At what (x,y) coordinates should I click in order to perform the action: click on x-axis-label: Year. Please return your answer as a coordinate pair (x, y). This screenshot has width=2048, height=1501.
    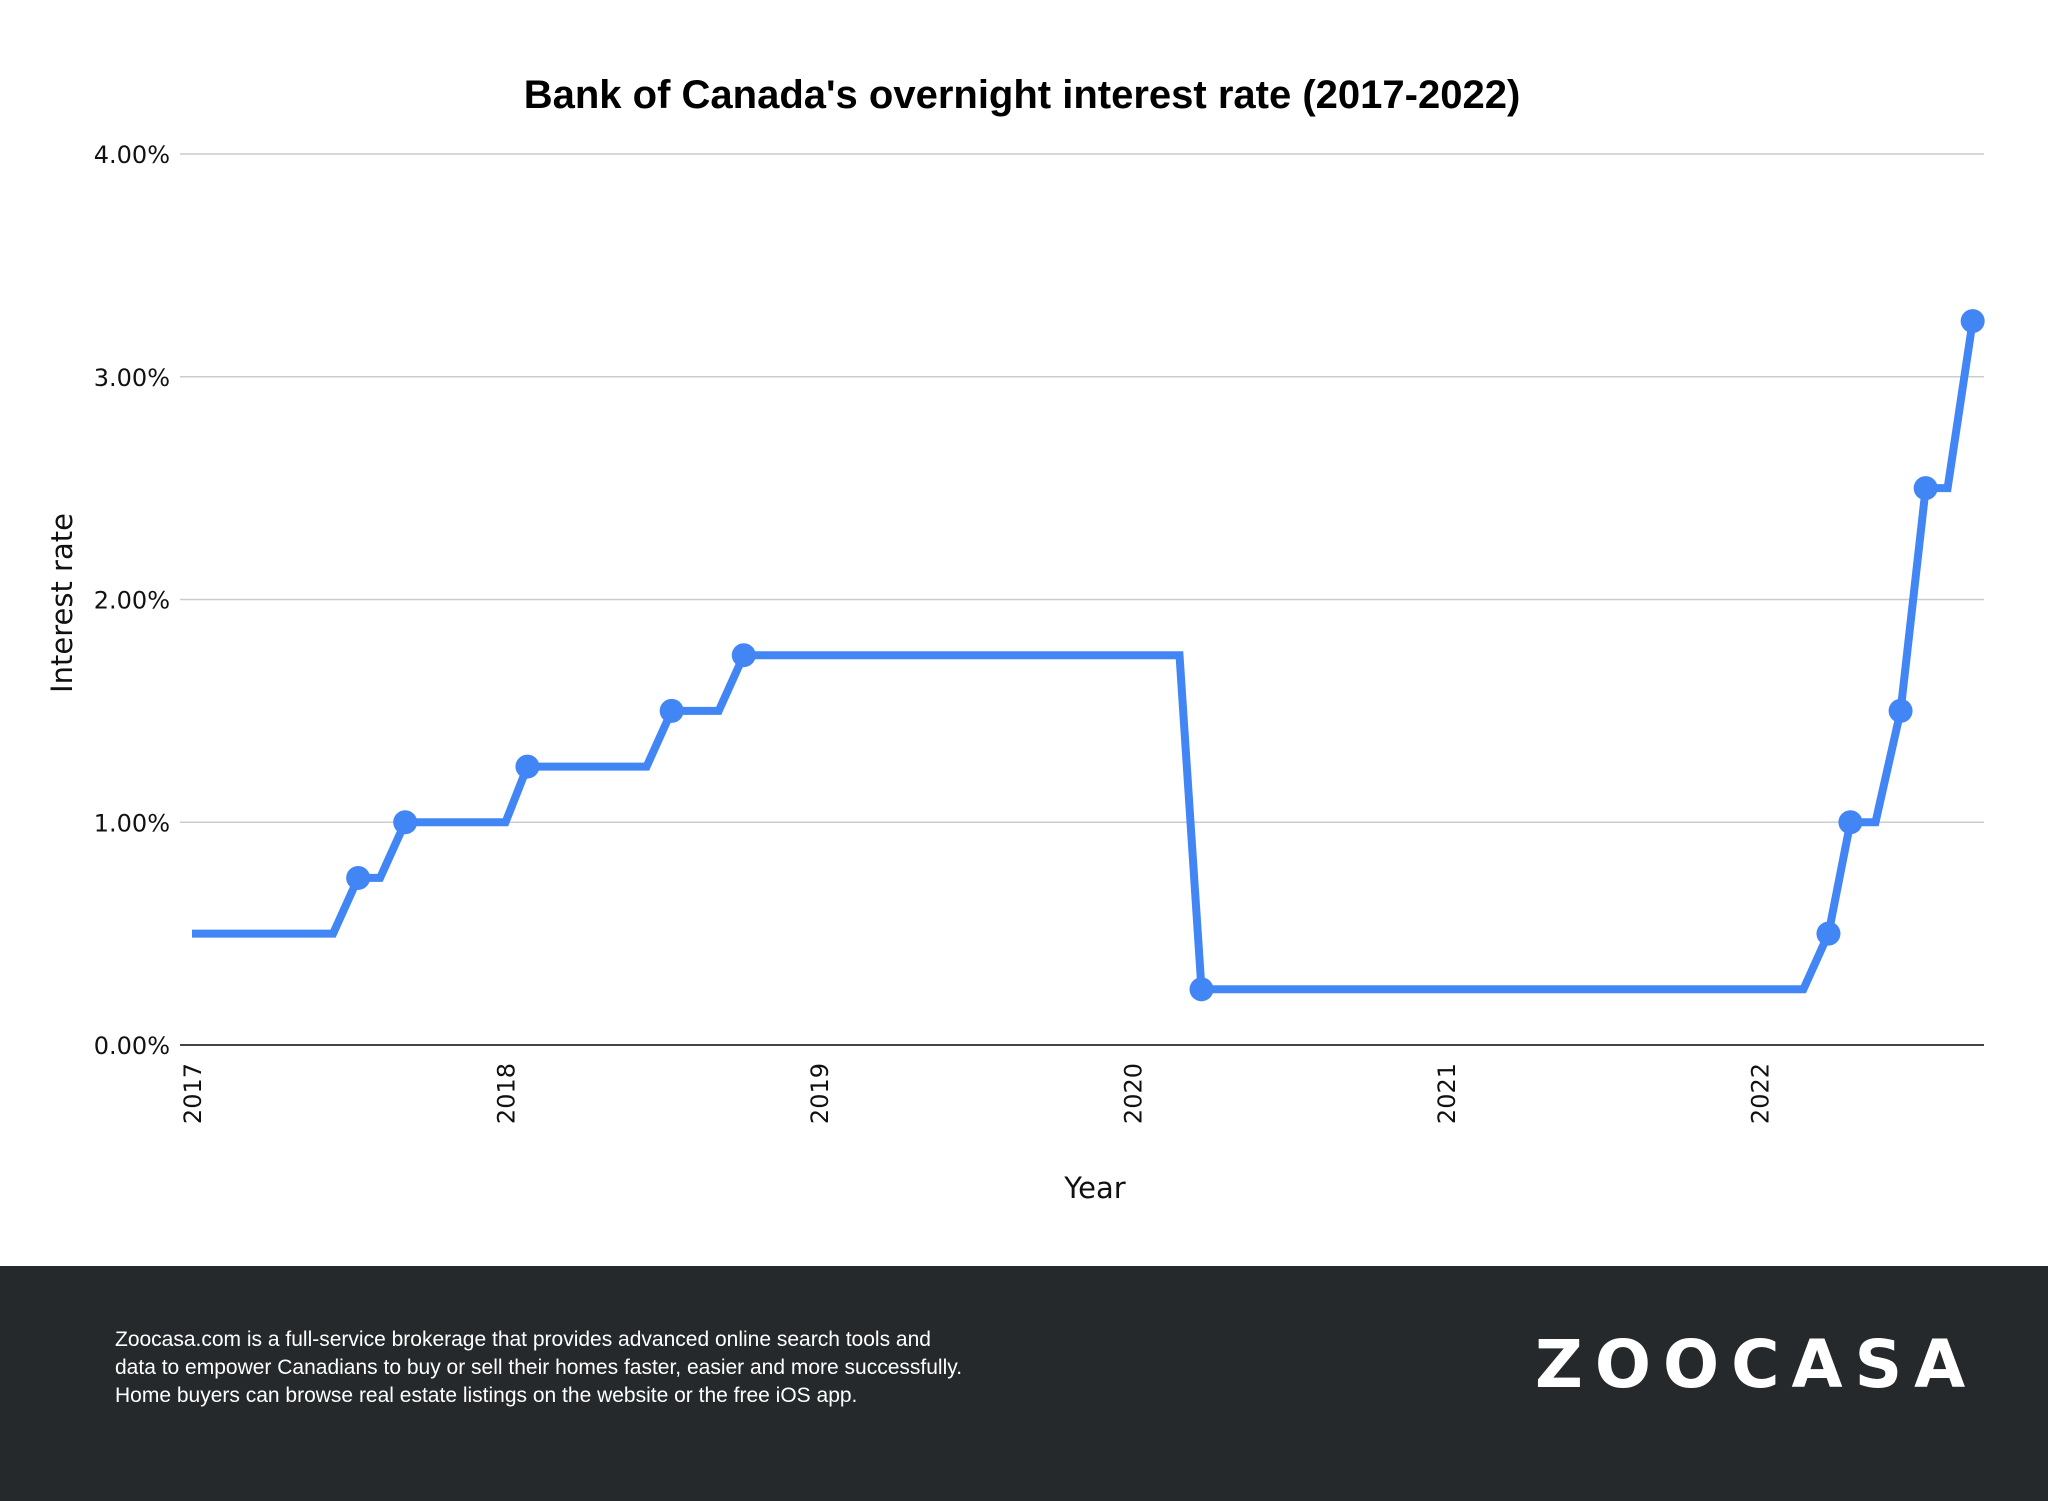
    Looking at the image, I should click on (1094, 1188).